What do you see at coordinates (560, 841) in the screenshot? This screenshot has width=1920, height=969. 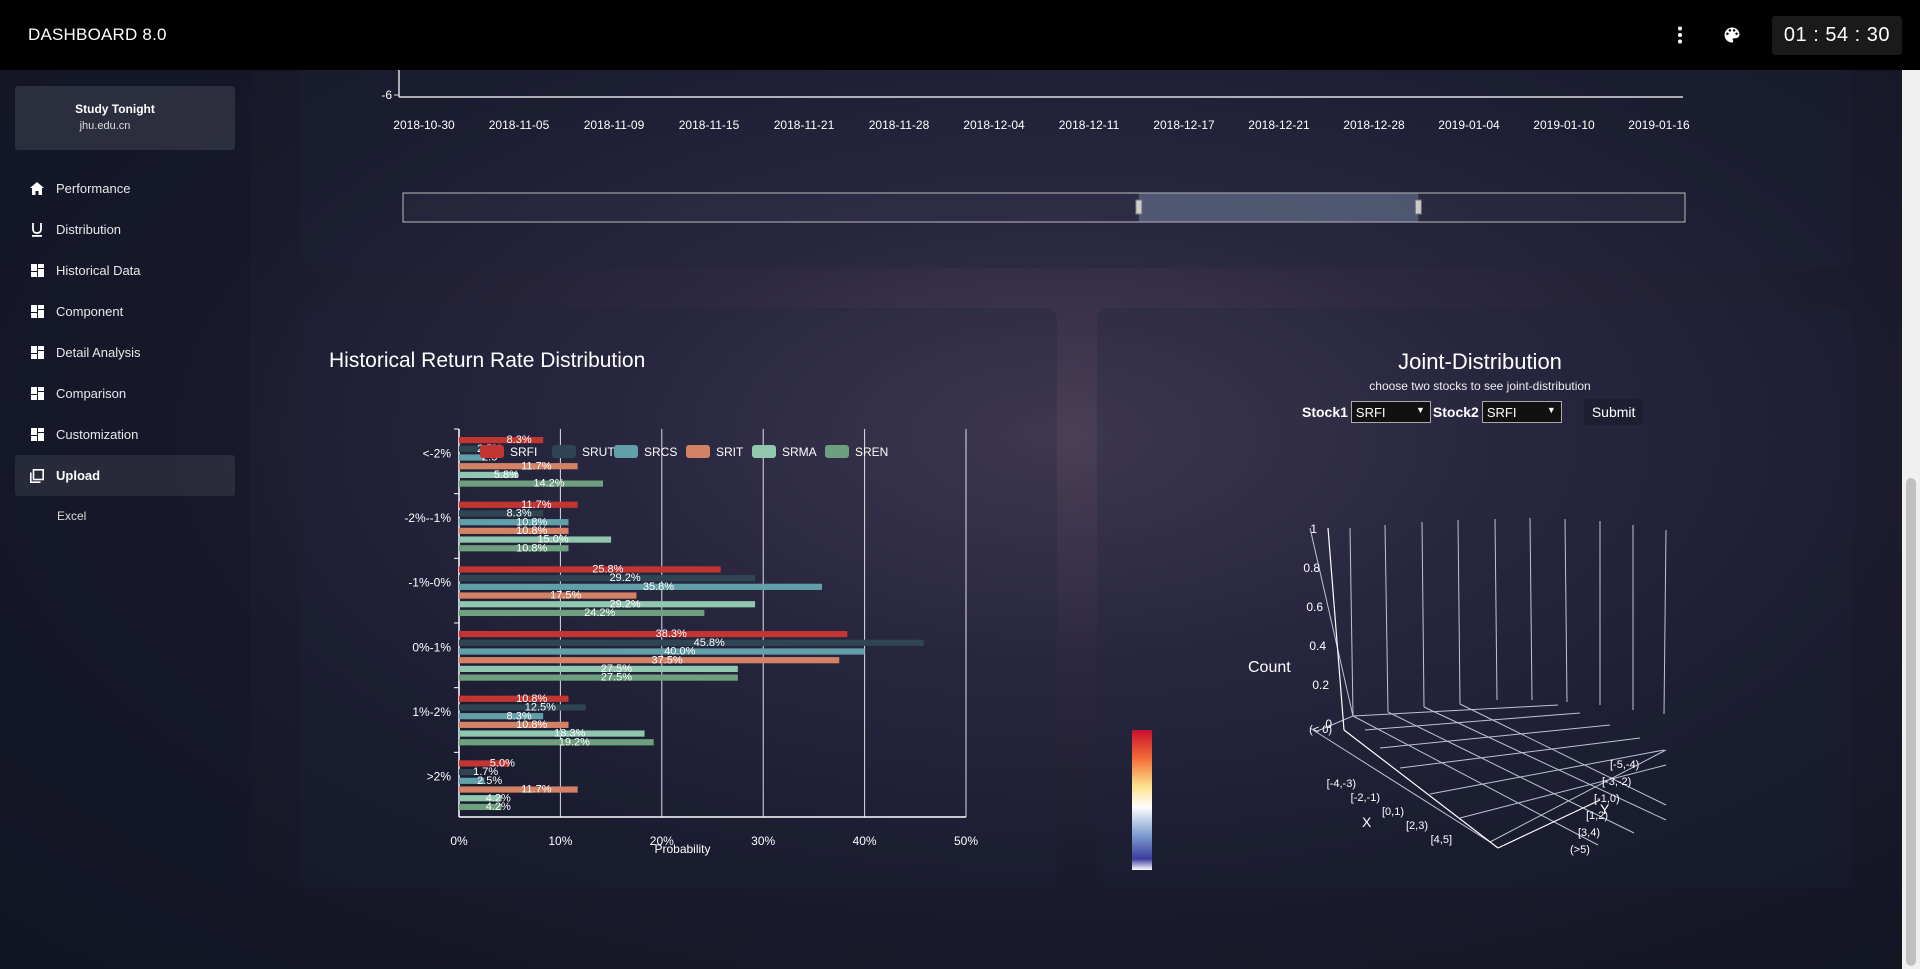 I see `x-tick-label: 10%` at bounding box center [560, 841].